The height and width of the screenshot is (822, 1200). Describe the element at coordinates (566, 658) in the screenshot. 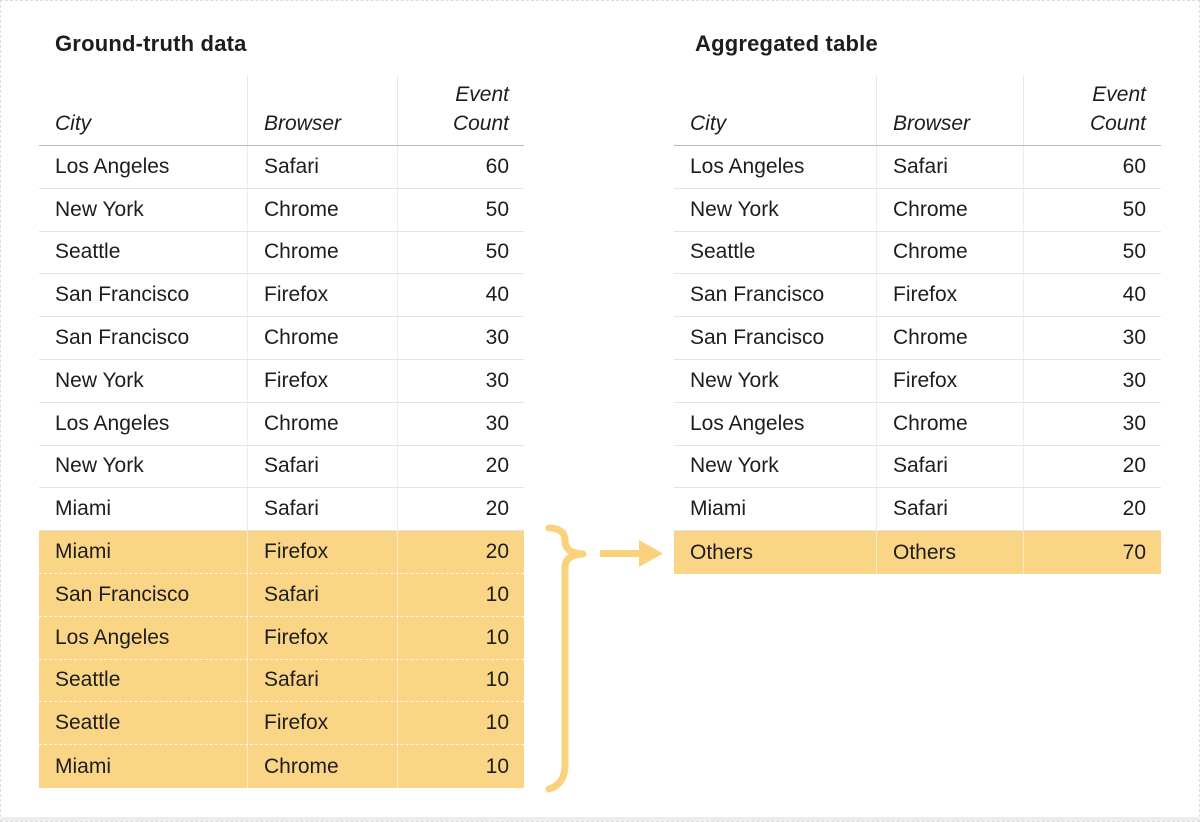

I see `curly-brace-icon` at that location.